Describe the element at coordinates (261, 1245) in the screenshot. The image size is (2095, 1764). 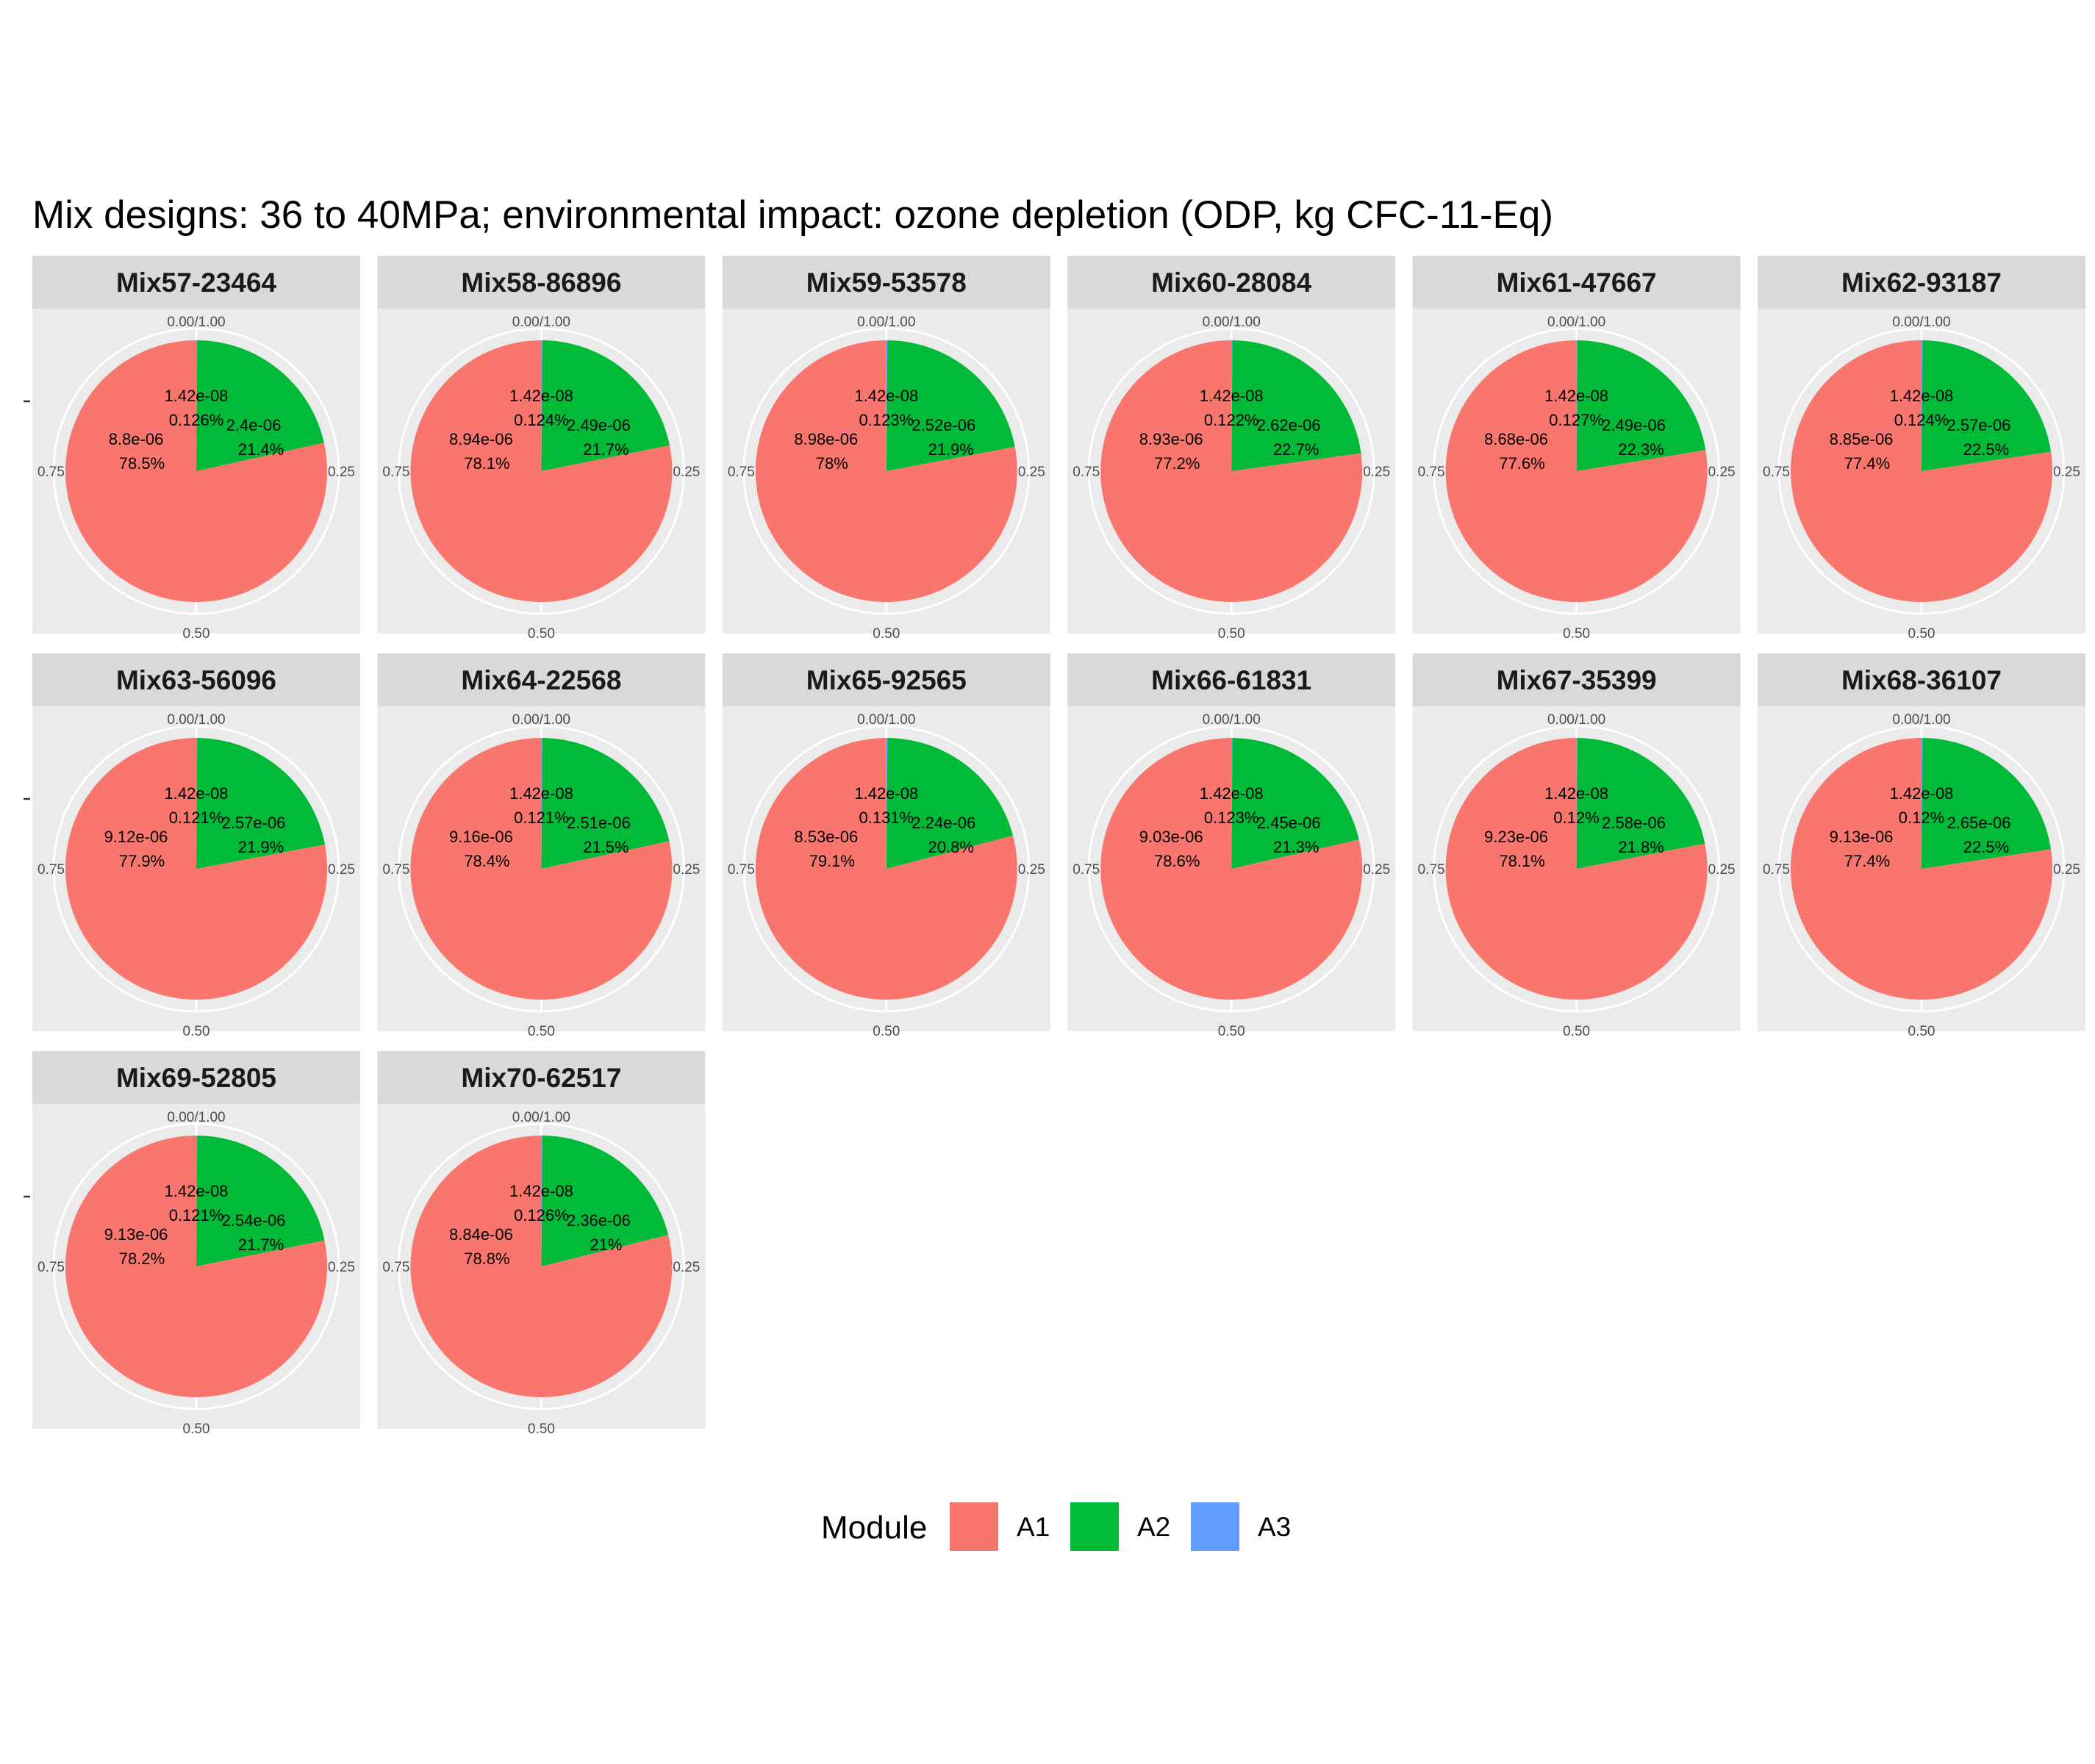
I see `data-label-a2-percent: 21.7%` at that location.